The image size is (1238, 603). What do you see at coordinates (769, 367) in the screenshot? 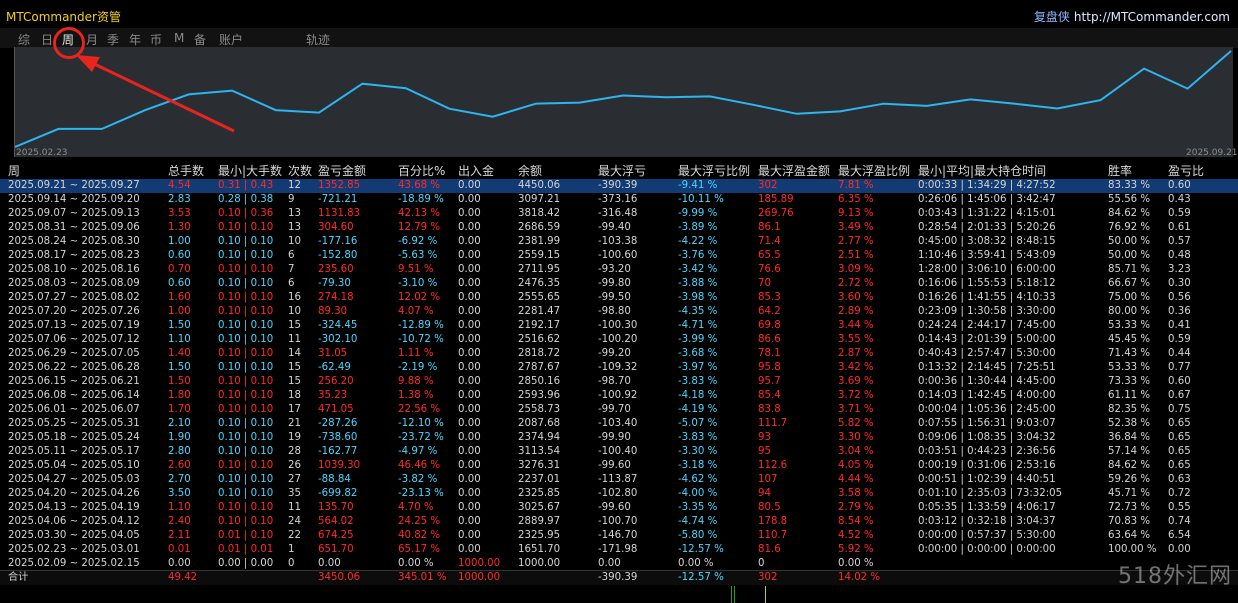
I see `cell-max-float-profit: 95.8` at bounding box center [769, 367].